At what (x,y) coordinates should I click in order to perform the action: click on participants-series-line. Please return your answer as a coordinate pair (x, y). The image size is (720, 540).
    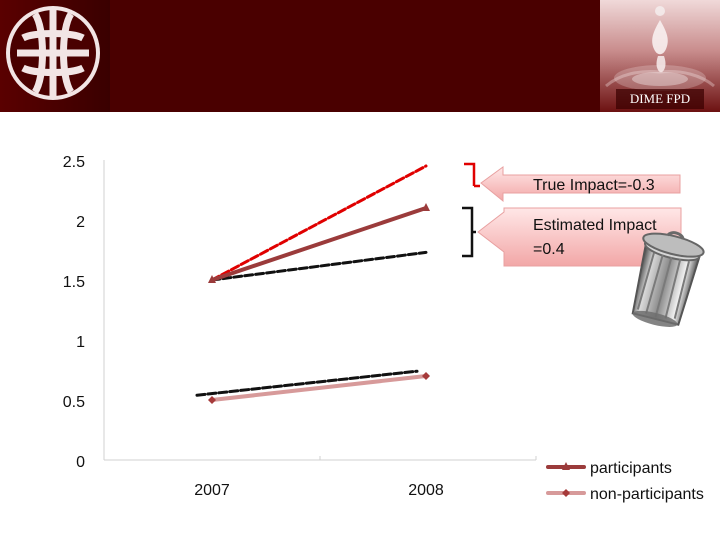
    Looking at the image, I should click on (319, 244).